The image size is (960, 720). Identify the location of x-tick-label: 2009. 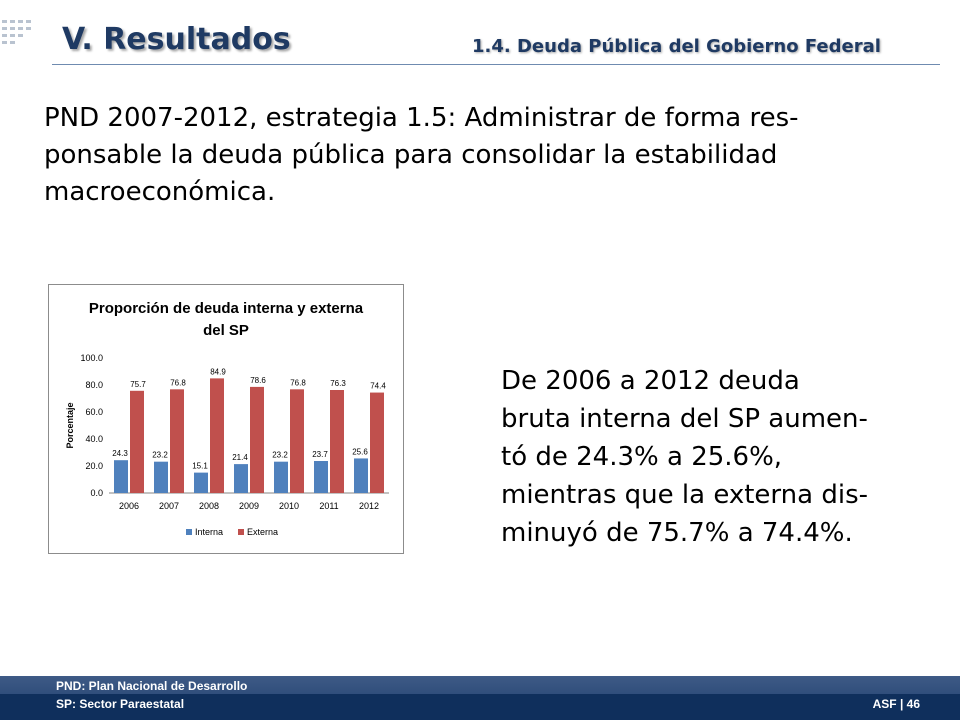
(249, 506).